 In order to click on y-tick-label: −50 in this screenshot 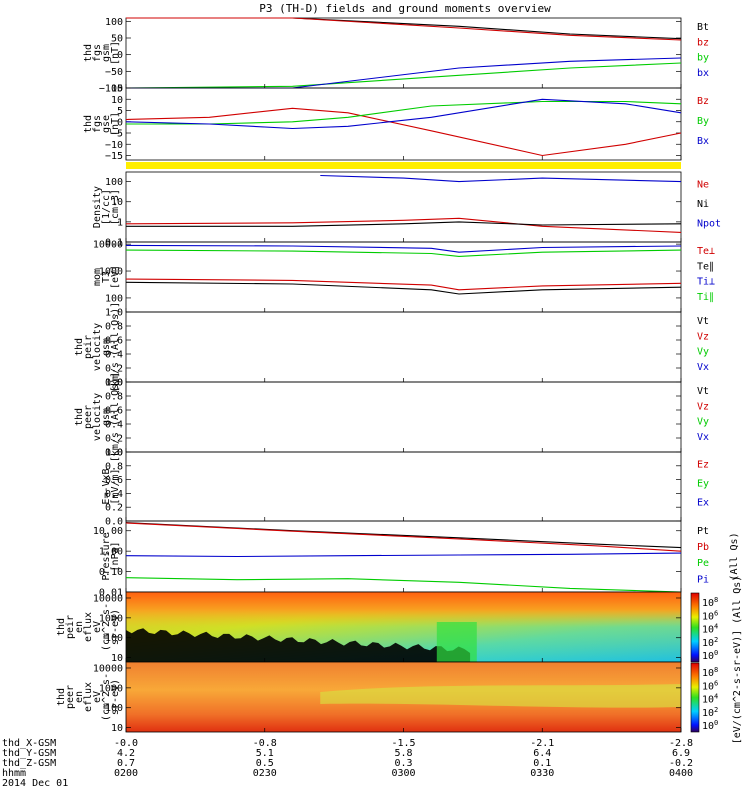, I will do `click(114, 72)`.